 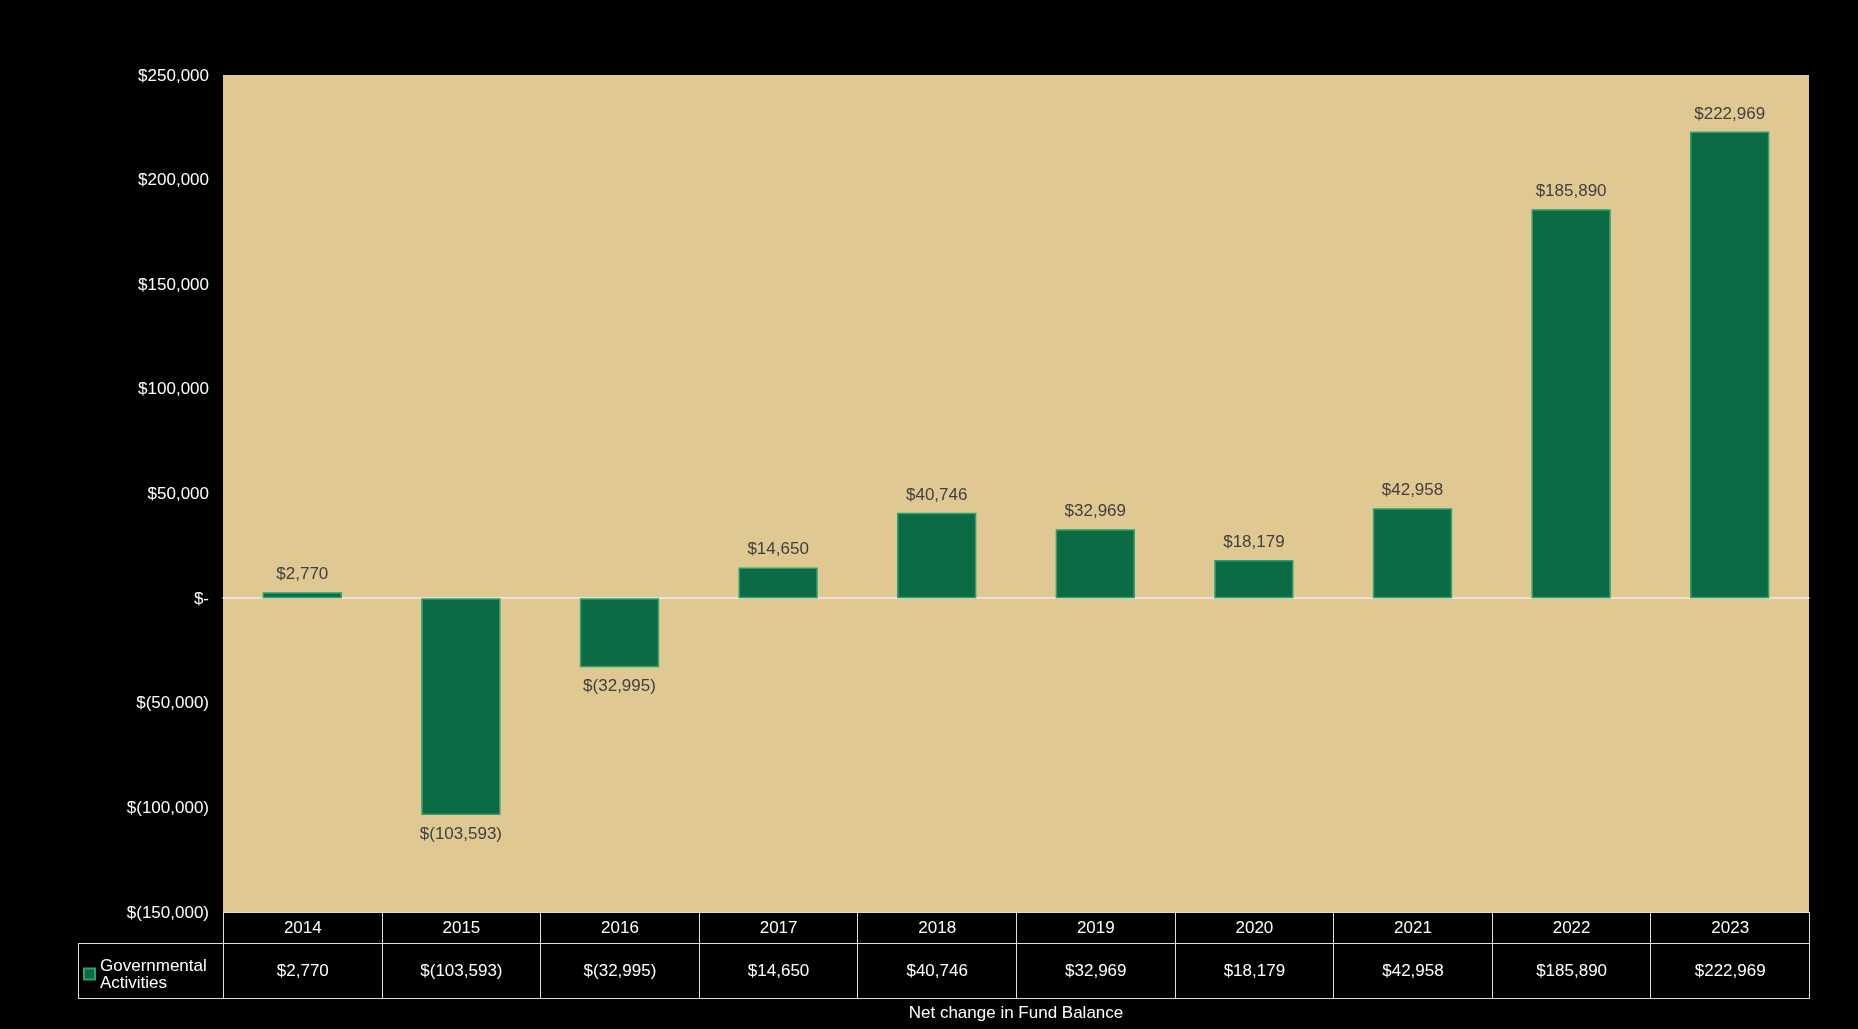 I want to click on text: $(103,593), so click(x=461, y=833).